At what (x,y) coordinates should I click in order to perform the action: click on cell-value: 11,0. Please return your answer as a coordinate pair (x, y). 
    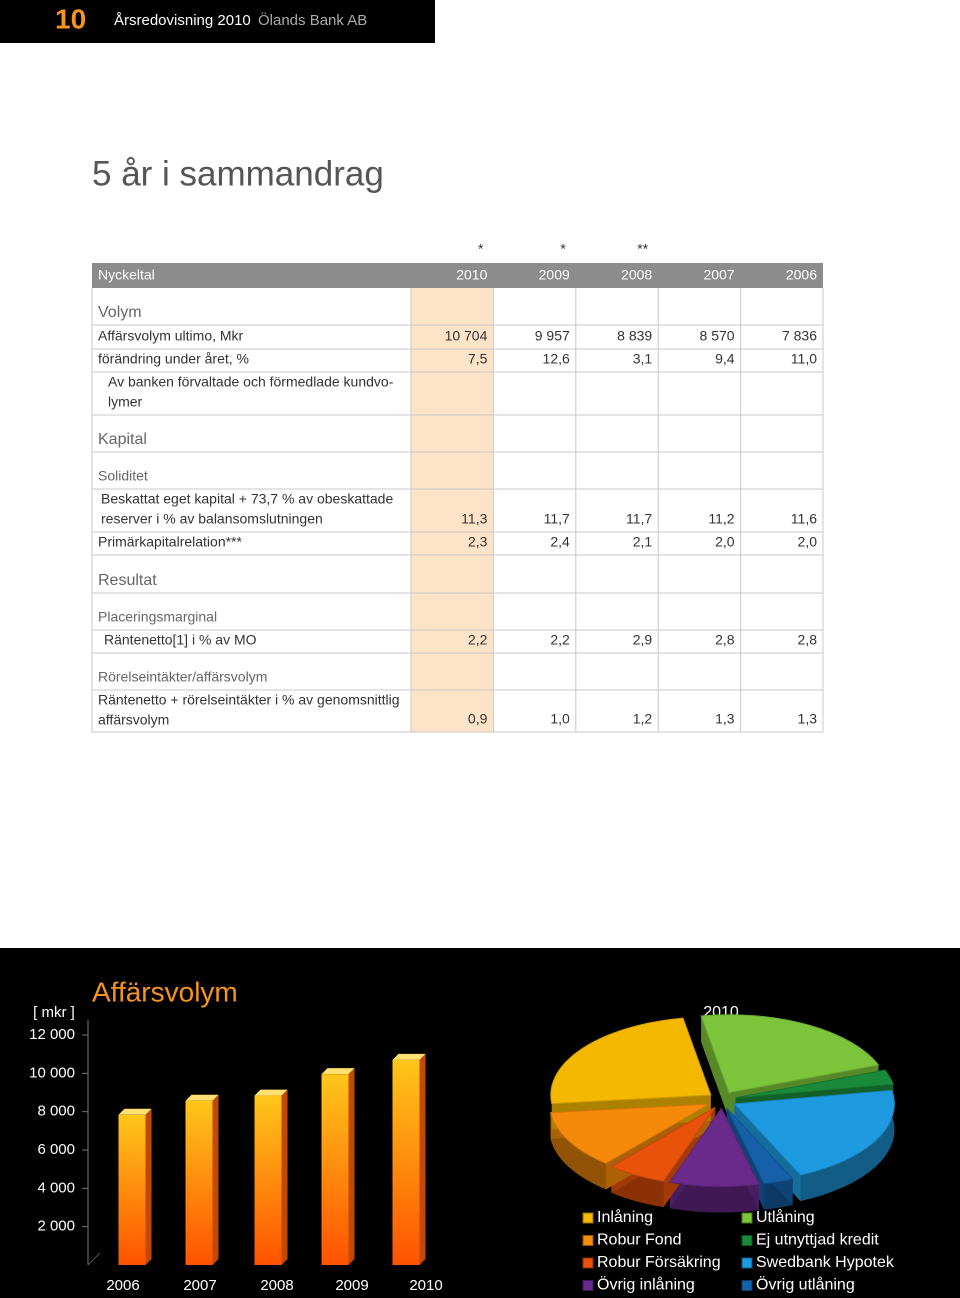
    Looking at the image, I should click on (804, 359).